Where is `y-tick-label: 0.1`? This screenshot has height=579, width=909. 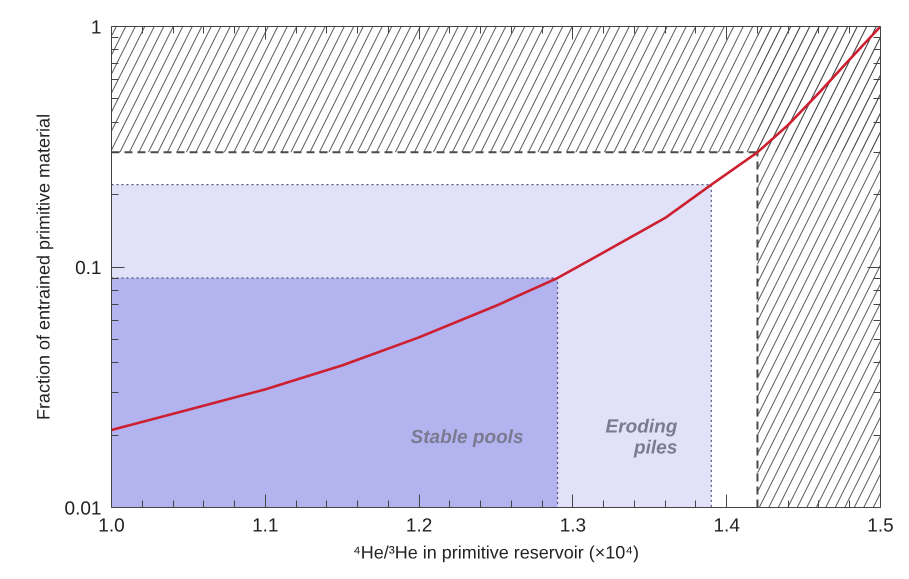
y-tick-label: 0.1 is located at coordinates (88, 268).